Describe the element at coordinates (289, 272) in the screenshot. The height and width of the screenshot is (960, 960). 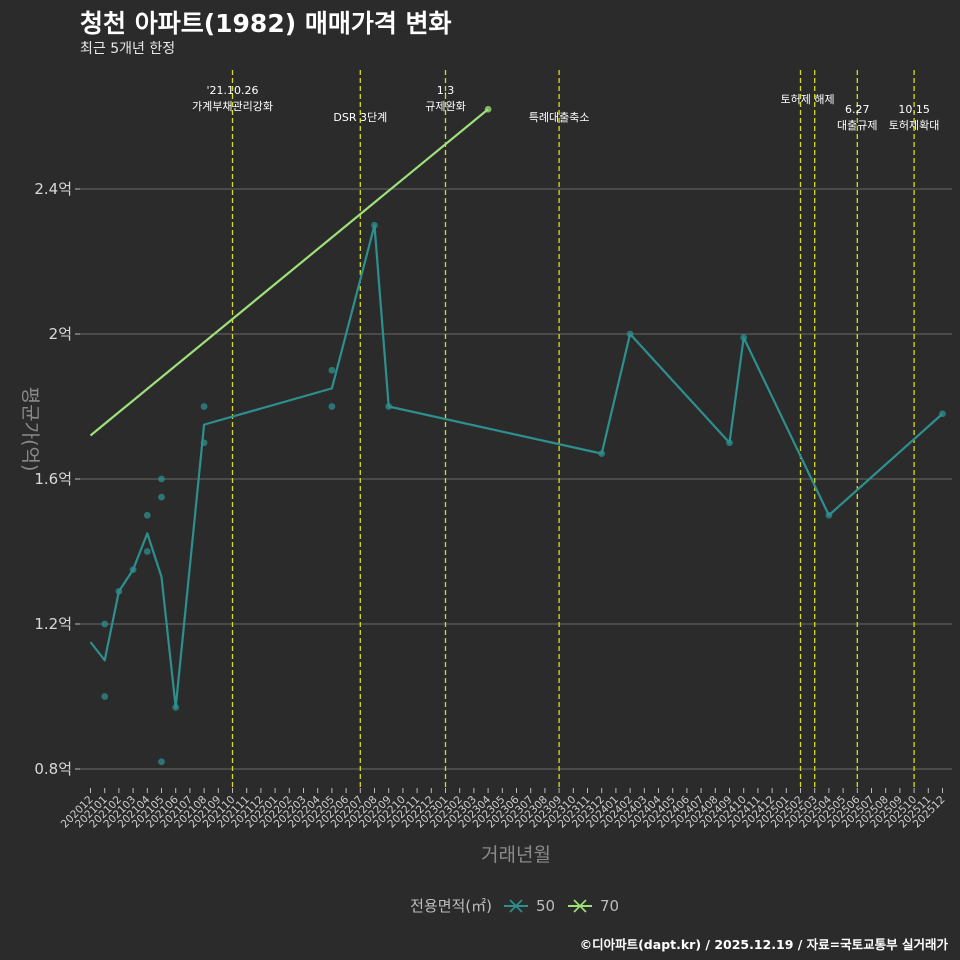
I see `series-70-line` at that location.